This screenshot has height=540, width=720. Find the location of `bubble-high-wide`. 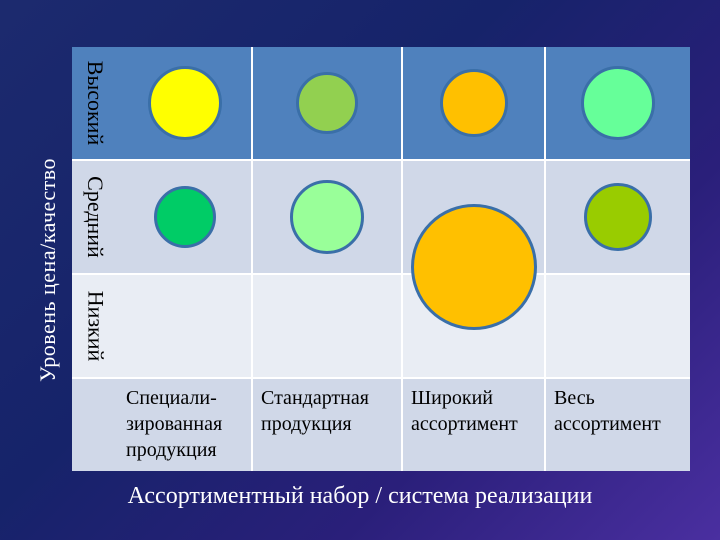

bubble-high-wide is located at coordinates (473, 103).